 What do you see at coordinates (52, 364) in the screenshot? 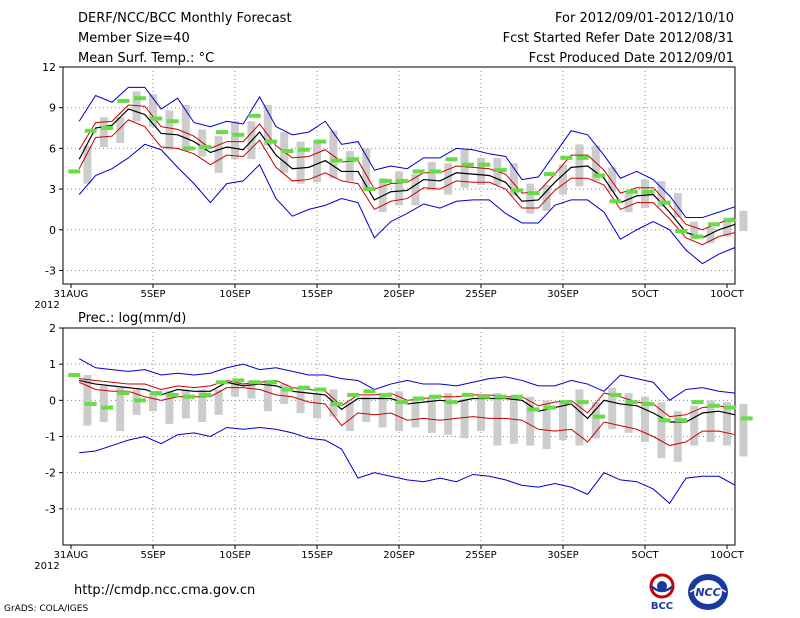
I see `y-tick-label: 1` at bounding box center [52, 364].